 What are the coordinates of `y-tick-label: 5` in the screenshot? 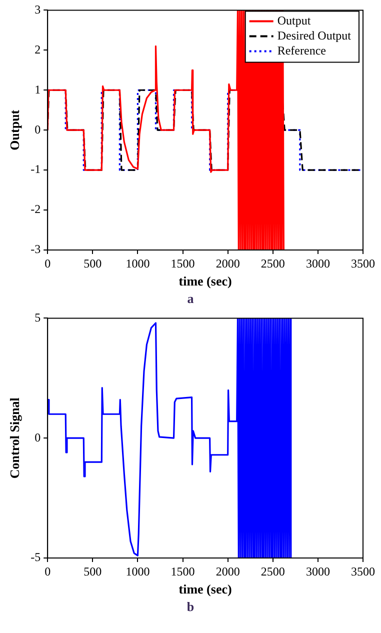 It's located at (37, 317).